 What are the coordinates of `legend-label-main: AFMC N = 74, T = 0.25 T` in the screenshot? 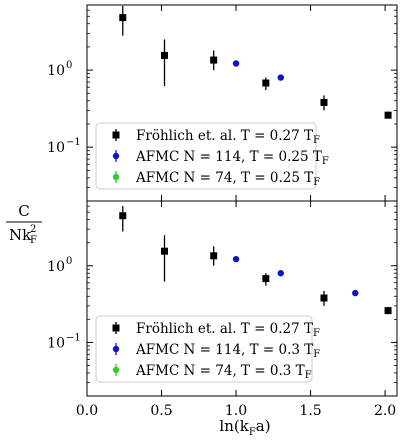 It's located at (224, 178).